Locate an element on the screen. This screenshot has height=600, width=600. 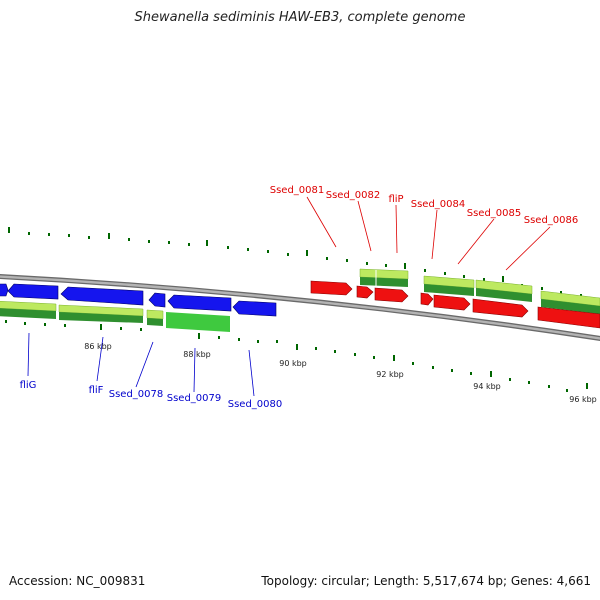
forward-gene-label-lines is located at coordinates (428, 233).